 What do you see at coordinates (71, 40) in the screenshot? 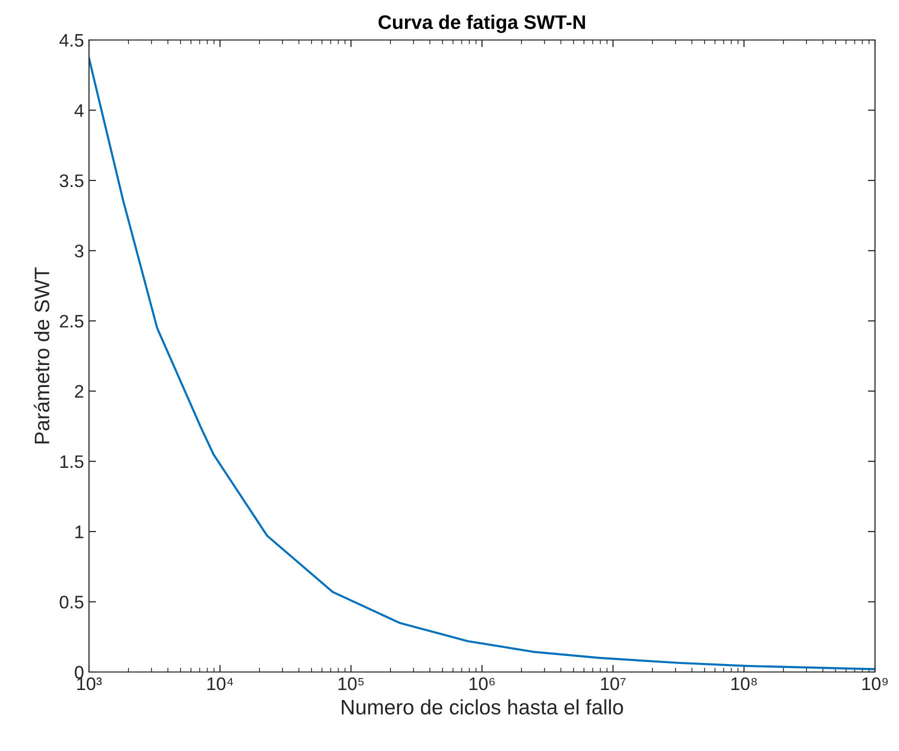
I see `y-tick-label: 4.5` at bounding box center [71, 40].